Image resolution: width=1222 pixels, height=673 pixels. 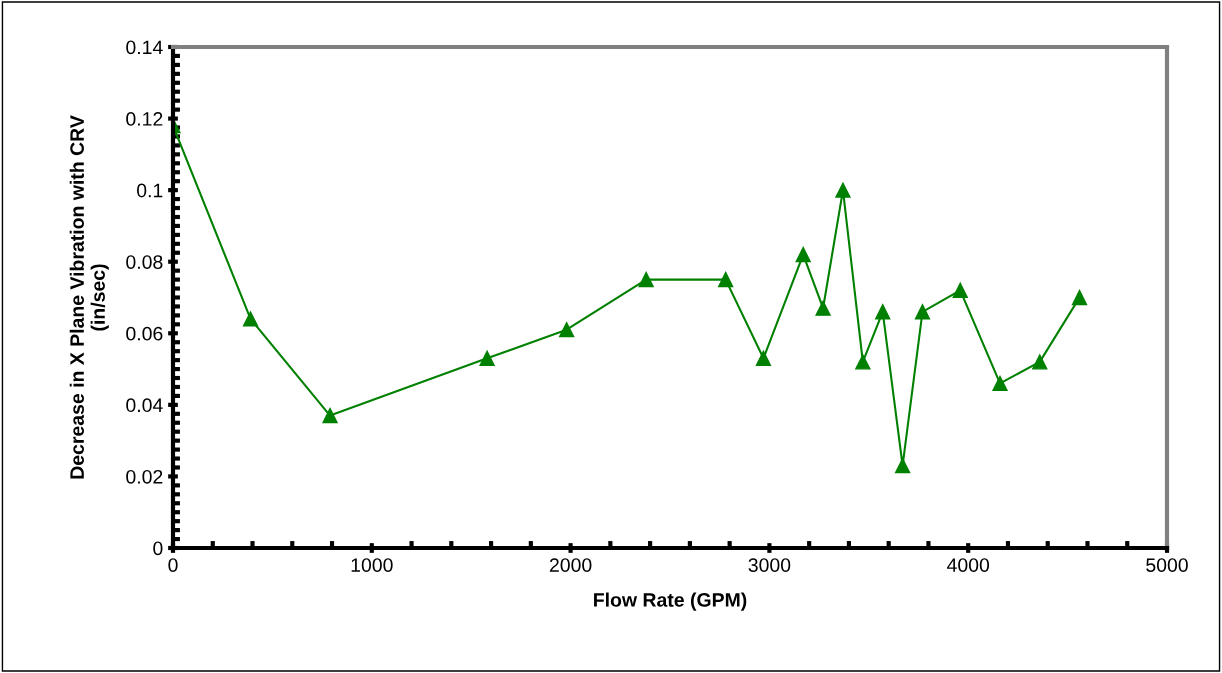 What do you see at coordinates (89, 297) in the screenshot?
I see `y-axis-title: Decrease in X Plane Vibration with CRV (in/sec)` at bounding box center [89, 297].